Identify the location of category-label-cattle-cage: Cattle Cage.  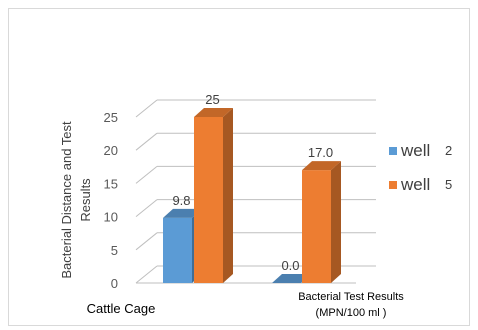
(121, 308).